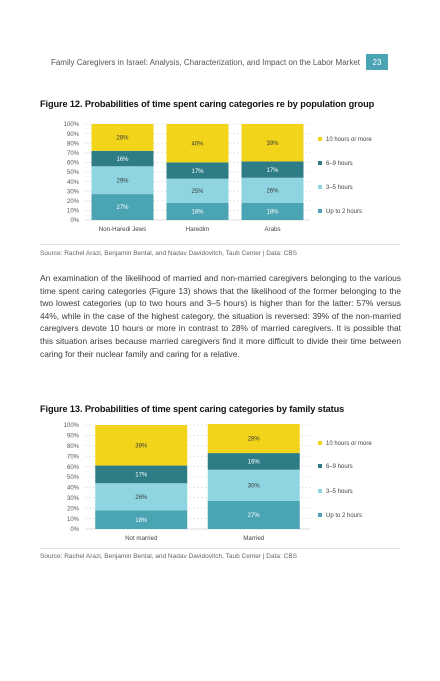 The height and width of the screenshot is (681, 440). I want to click on data-label: 40%, so click(197, 144).